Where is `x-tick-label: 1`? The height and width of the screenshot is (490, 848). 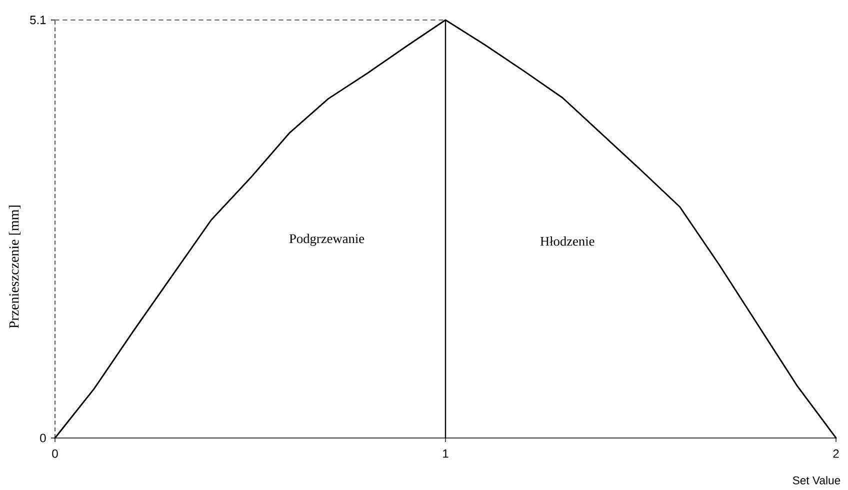
x-tick-label: 1 is located at coordinates (445, 453).